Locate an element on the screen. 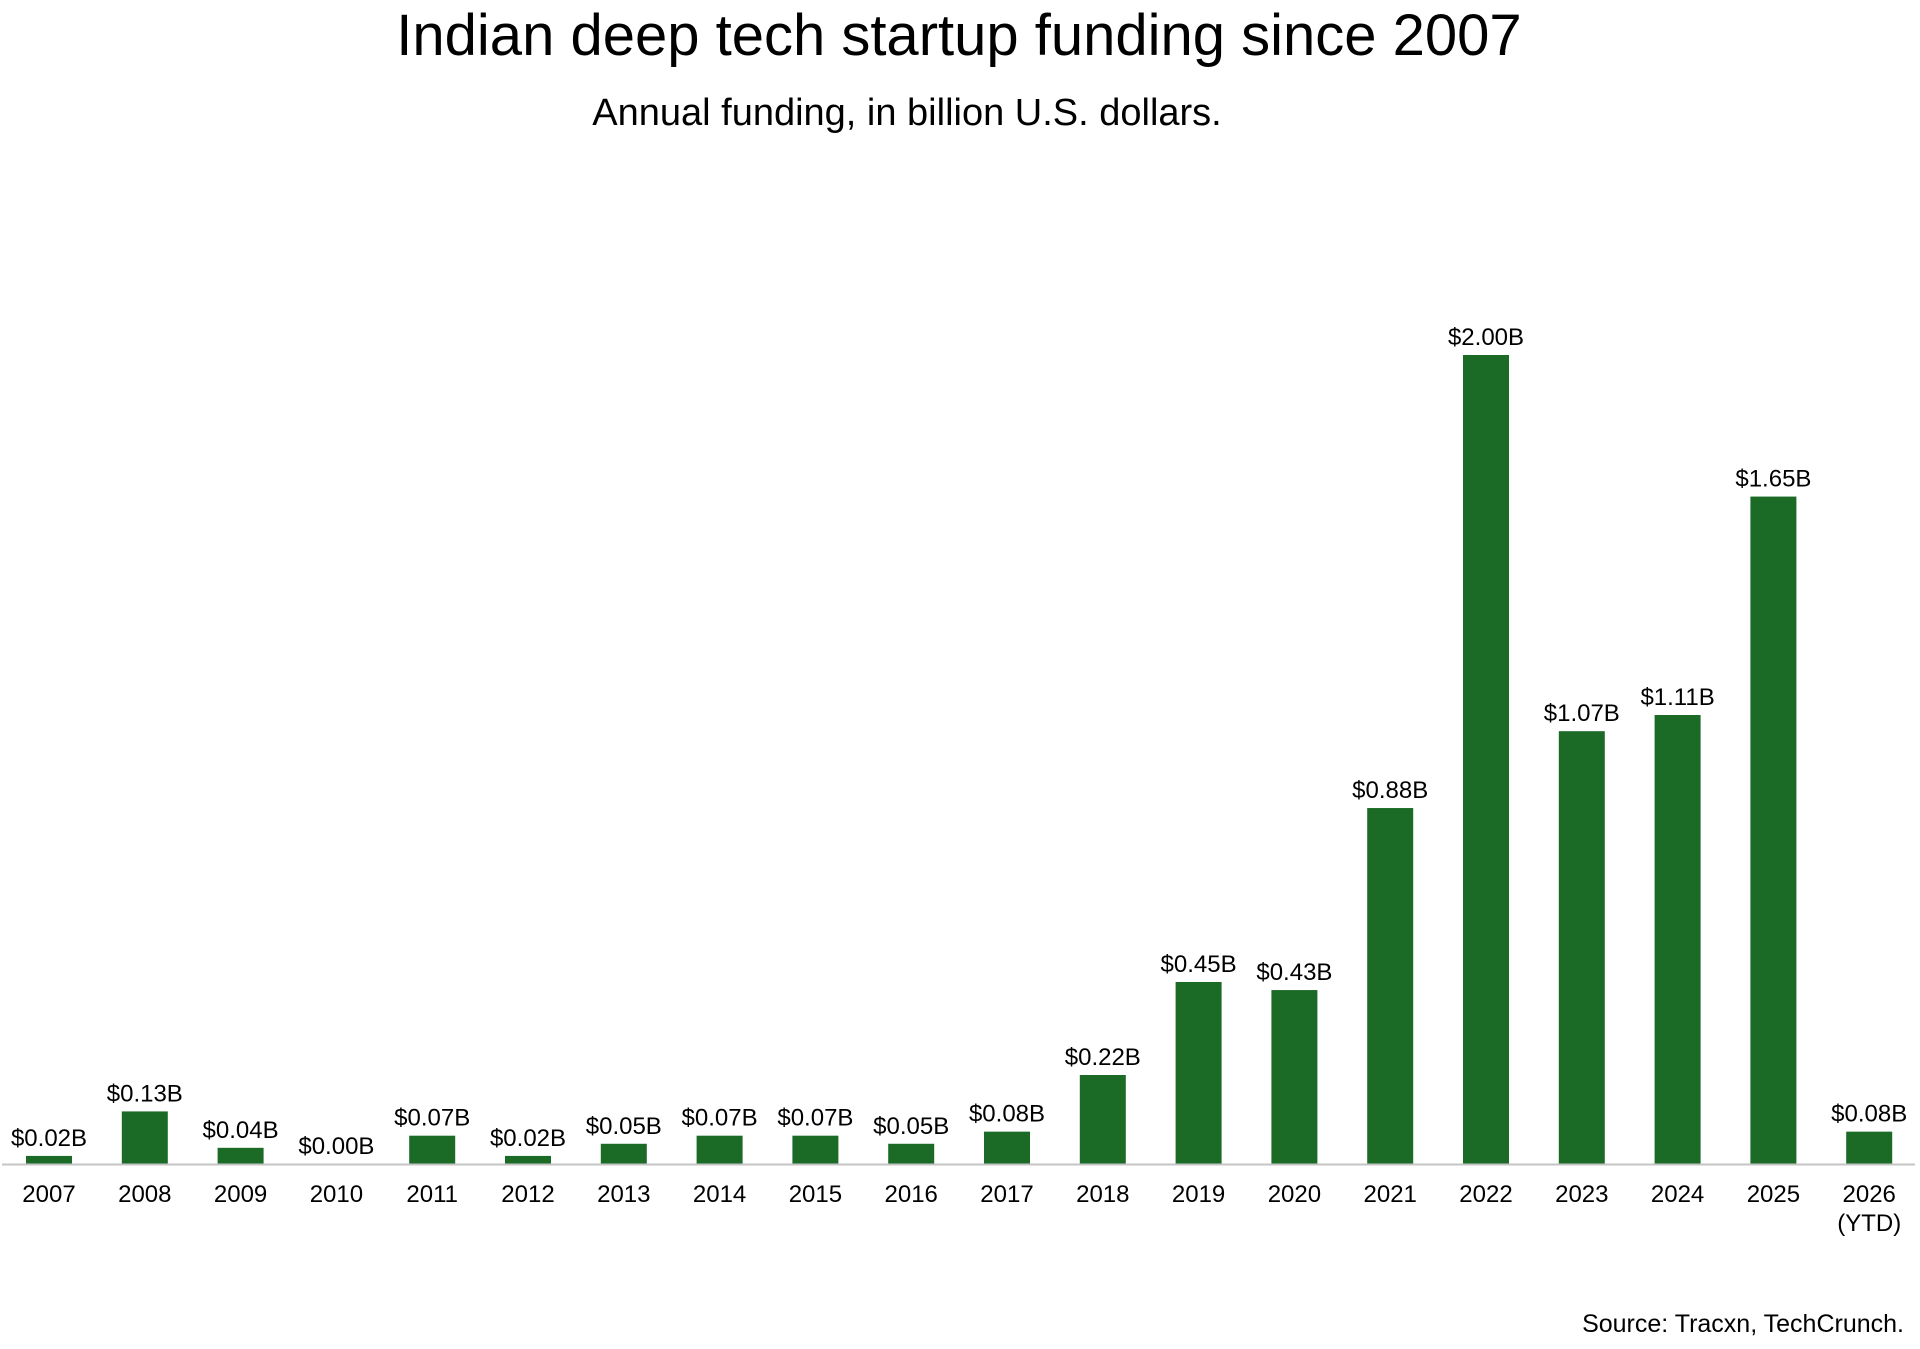 The image size is (1920, 1349). data-label-10: $0.08B is located at coordinates (1007, 1114).